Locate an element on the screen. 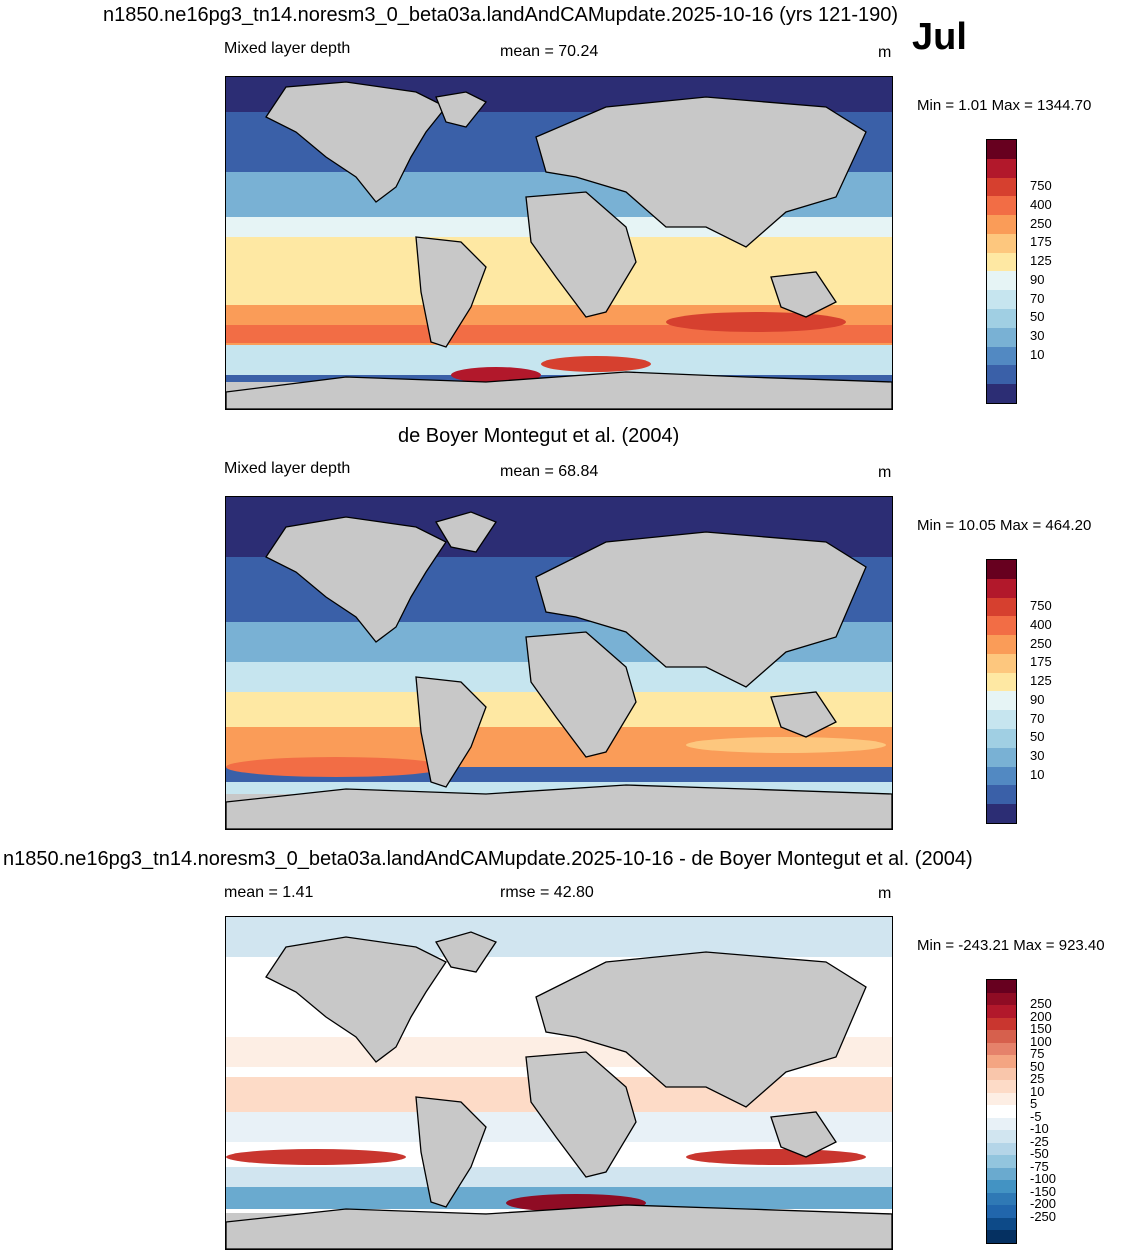  colorbar-tick-label: -5 is located at coordinates (1036, 1116).